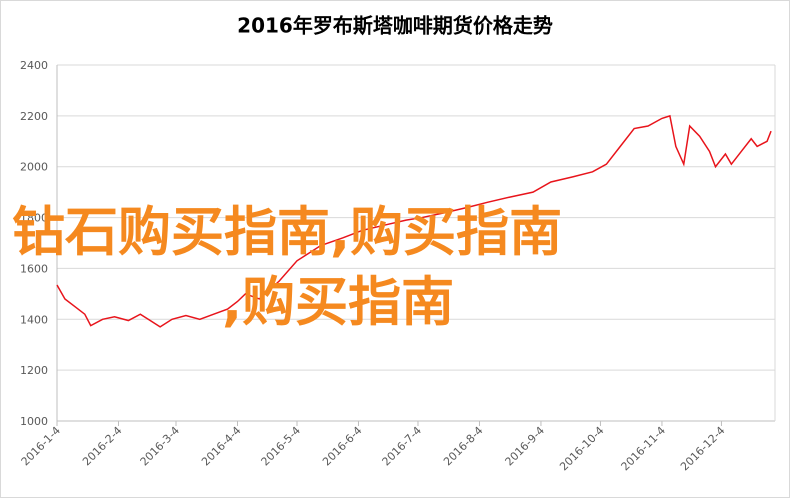 Image resolution: width=790 pixels, height=498 pixels. Describe the element at coordinates (34, 421) in the screenshot. I see `y-tick-label: 1000` at that location.